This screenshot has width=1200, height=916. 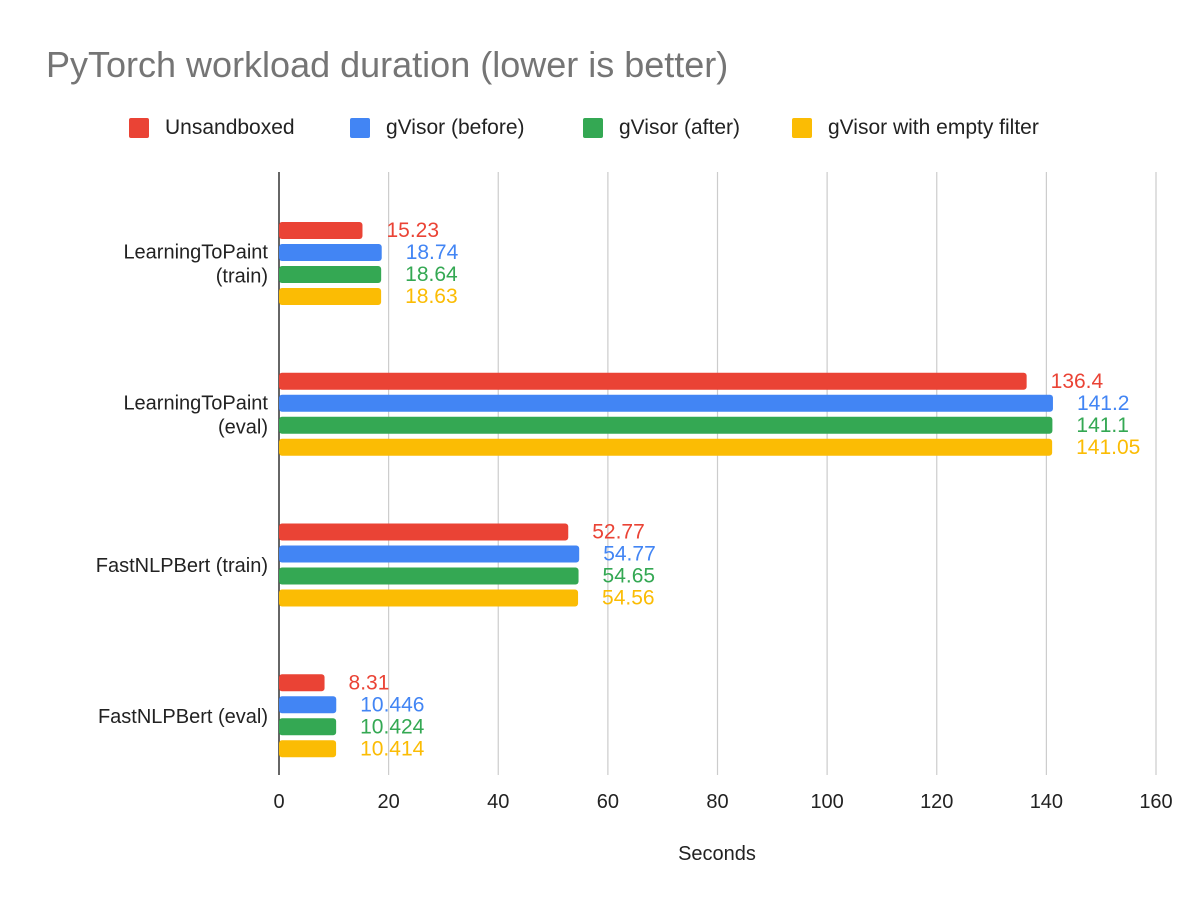 I want to click on legend-item-unsandboxed: Unsandboxed, so click(x=212, y=128).